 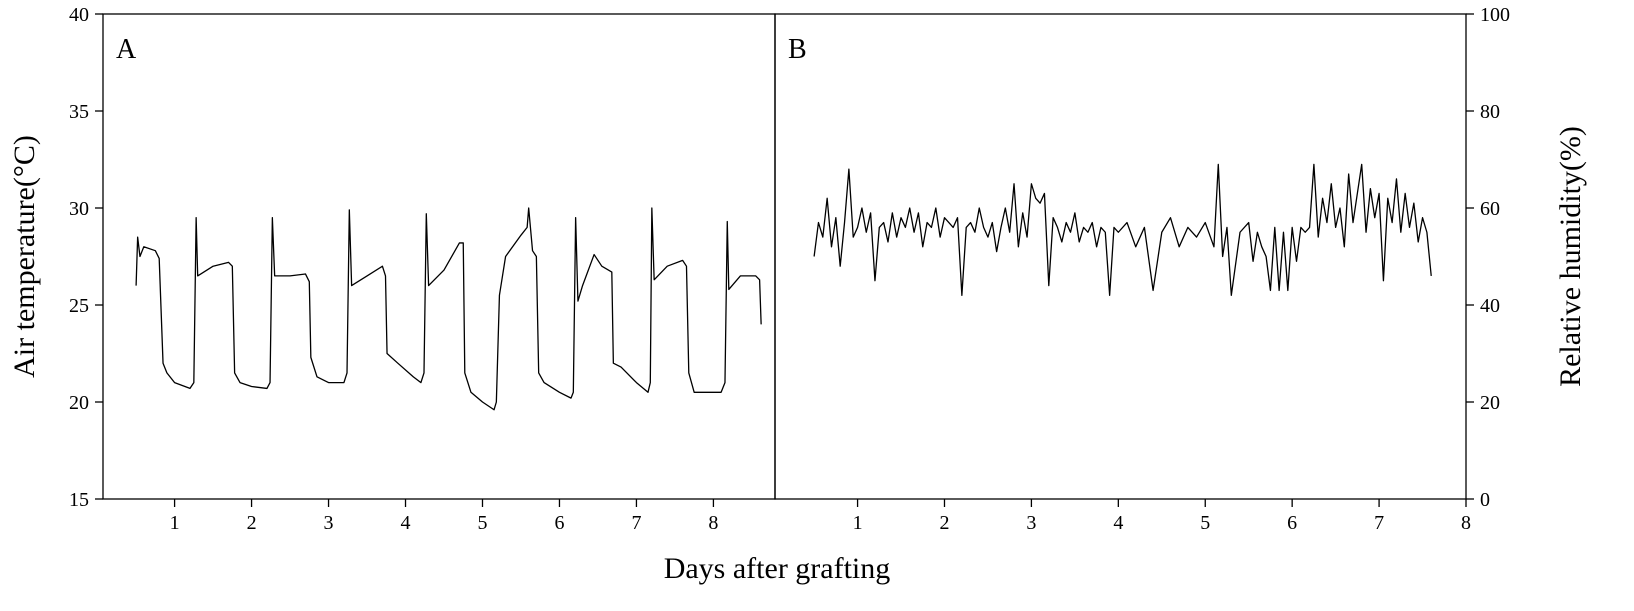 I want to click on panel-label: A, so click(x=126, y=49).